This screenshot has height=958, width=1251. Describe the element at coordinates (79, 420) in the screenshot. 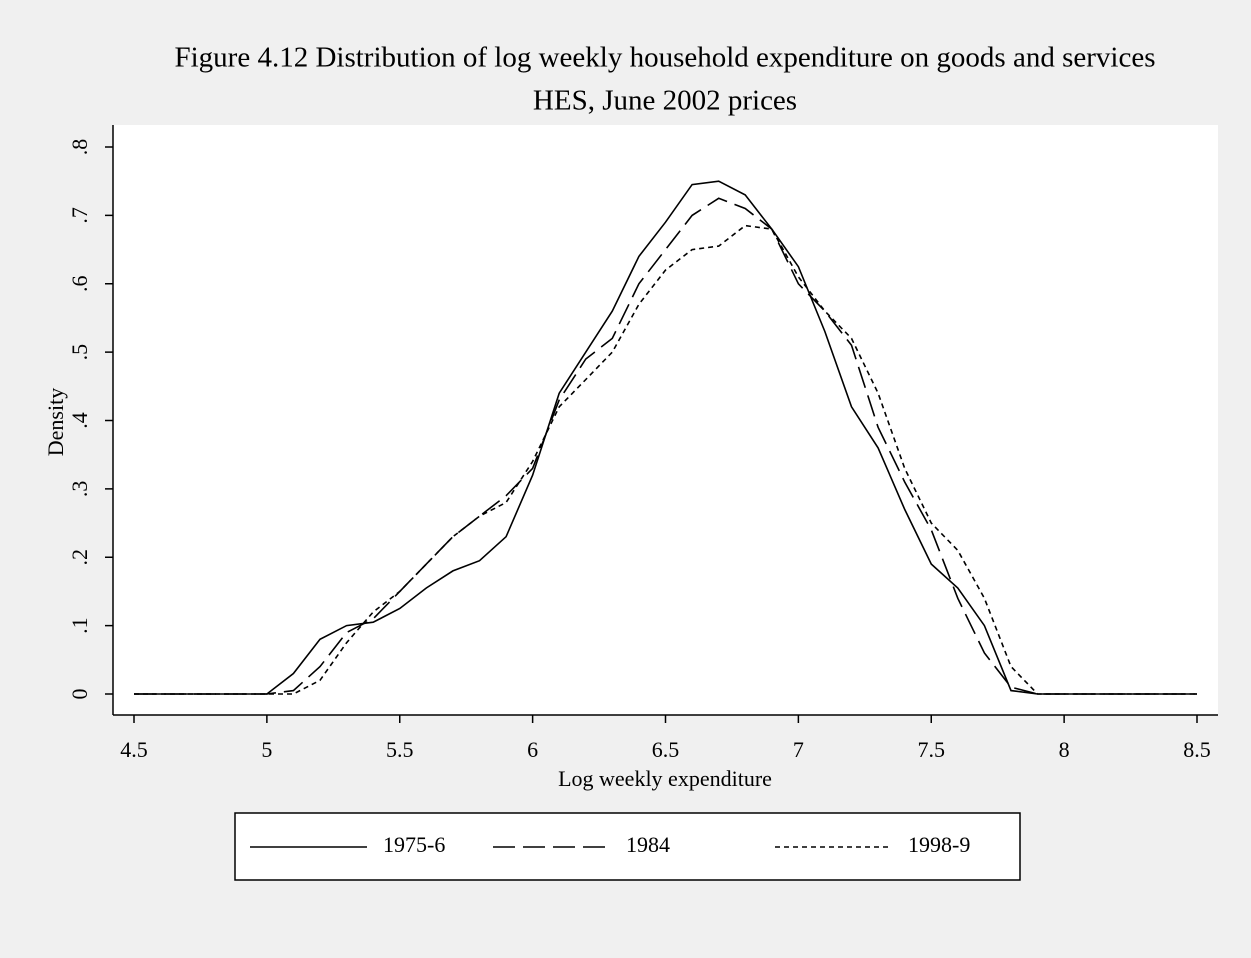

I see `y-tick-label: .4` at that location.